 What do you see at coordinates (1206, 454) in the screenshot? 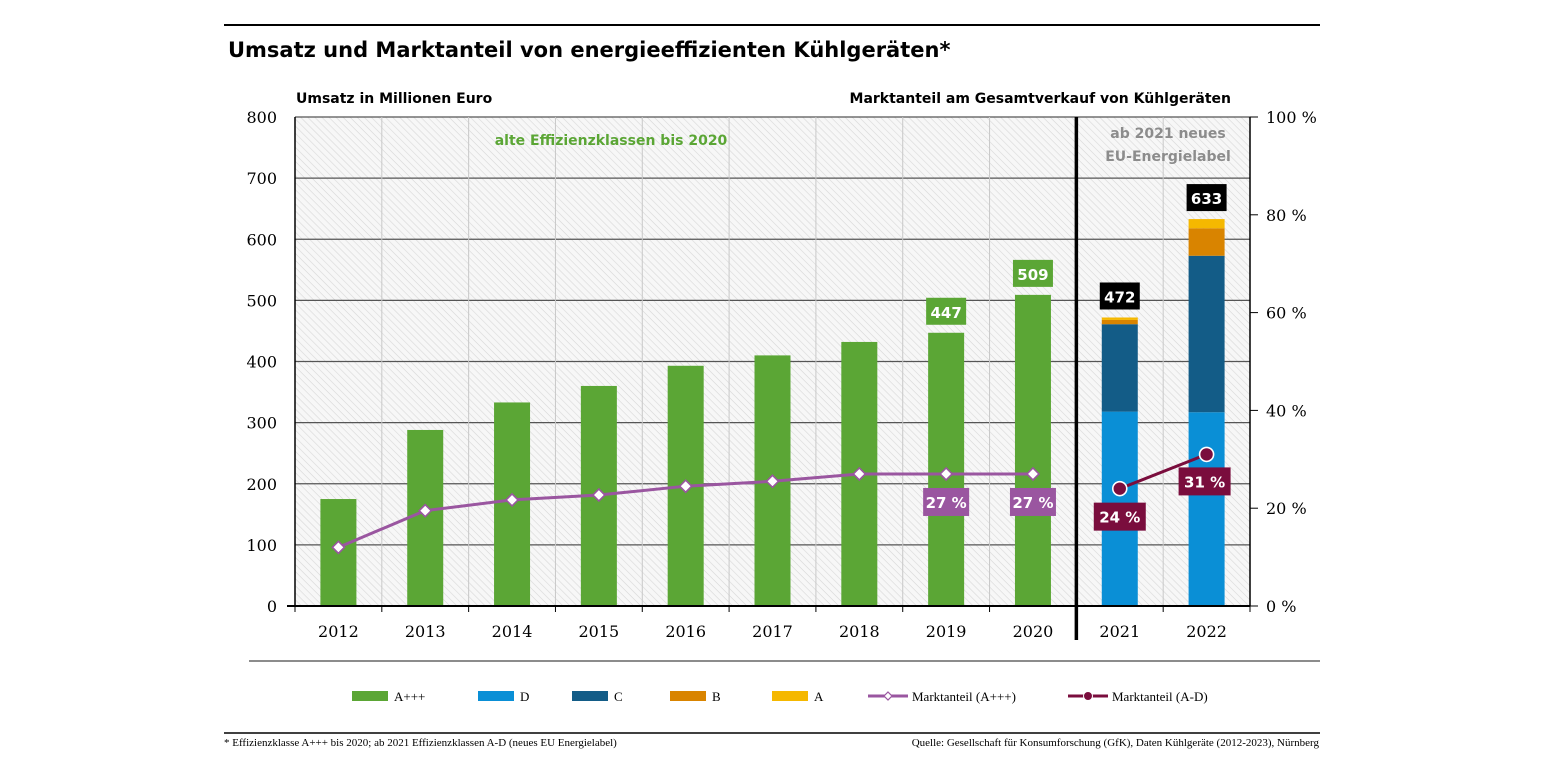
I see `marker-2022` at bounding box center [1206, 454].